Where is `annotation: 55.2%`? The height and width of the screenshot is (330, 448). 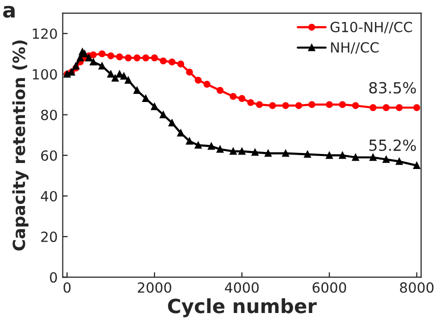 annotation: 55.2% is located at coordinates (392, 145).